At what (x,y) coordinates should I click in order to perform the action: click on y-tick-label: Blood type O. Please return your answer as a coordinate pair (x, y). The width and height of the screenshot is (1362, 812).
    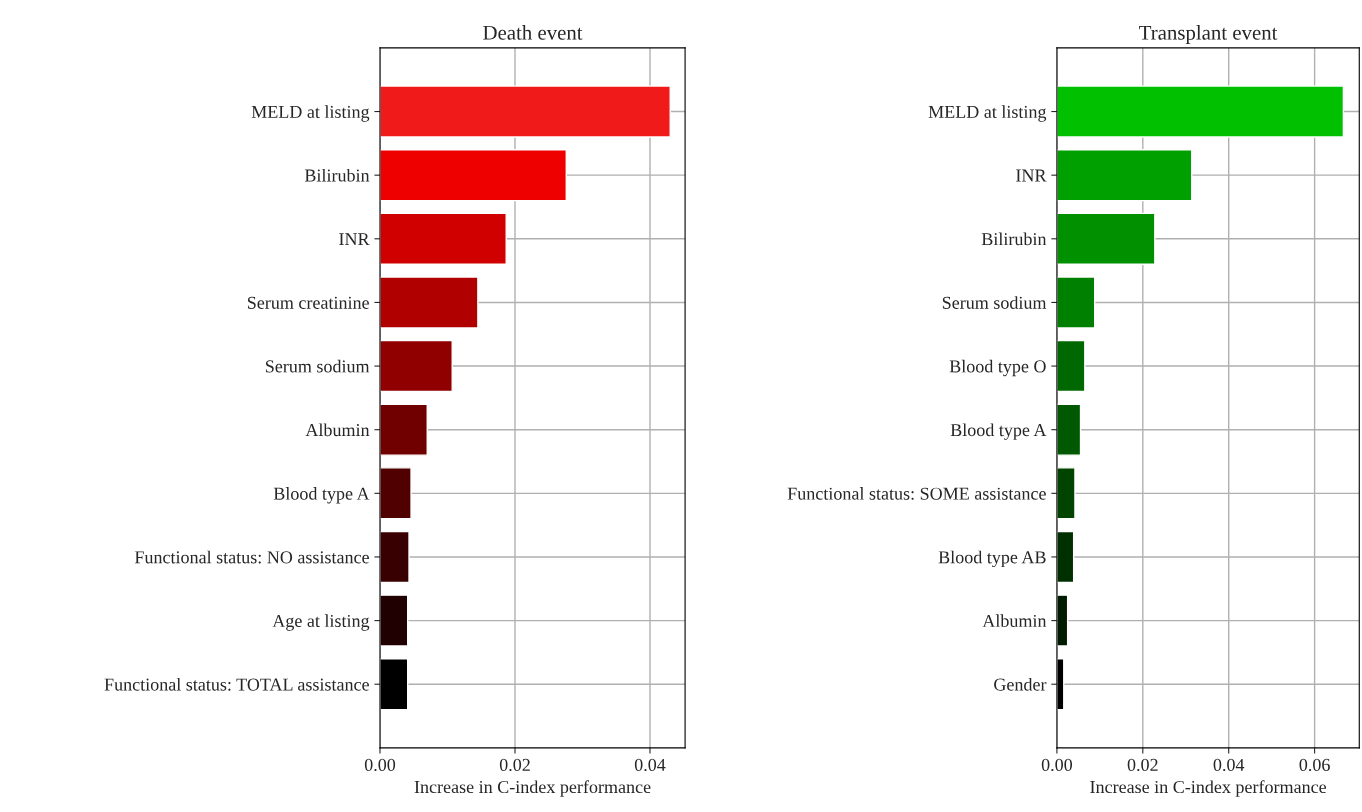
    Looking at the image, I should click on (997, 368).